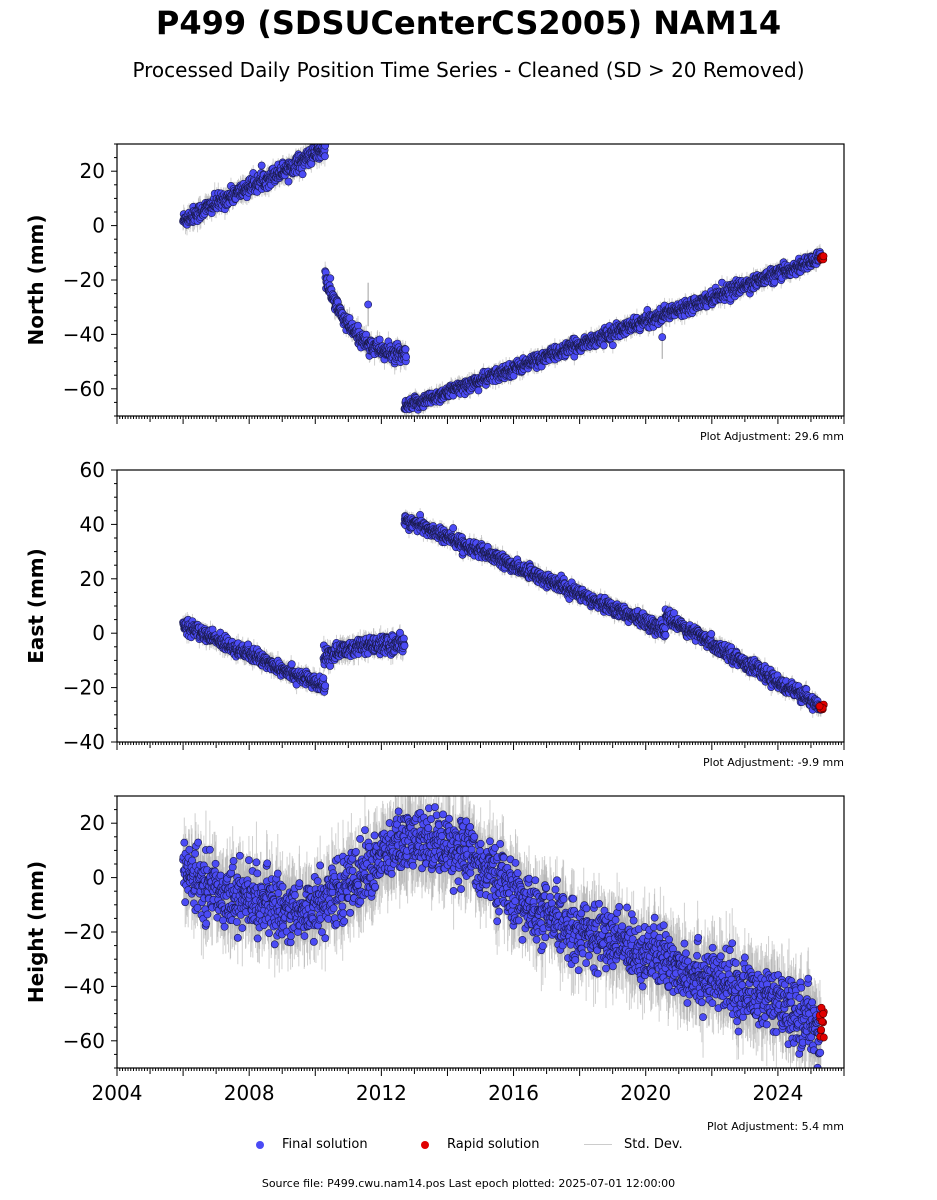 Image resolution: width=937 pixels, height=1200 pixels. Describe the element at coordinates (92, 171) in the screenshot. I see `y-tick-label: 20` at that location.